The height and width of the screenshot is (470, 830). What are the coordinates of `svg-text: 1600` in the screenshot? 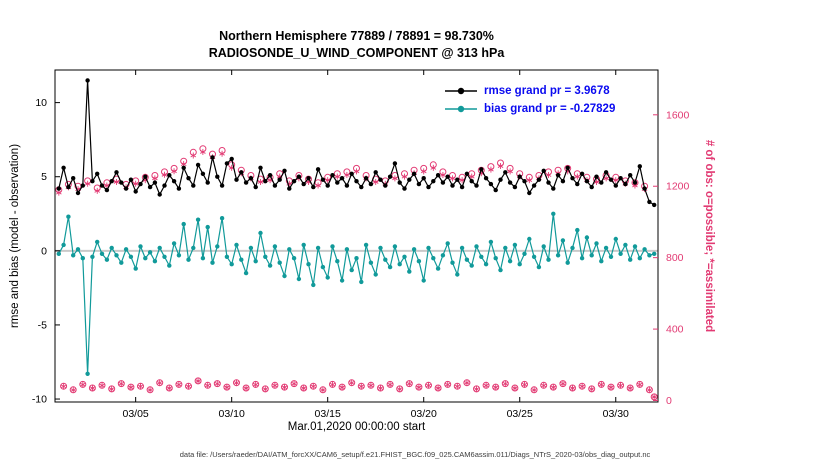 It's located at (678, 115).